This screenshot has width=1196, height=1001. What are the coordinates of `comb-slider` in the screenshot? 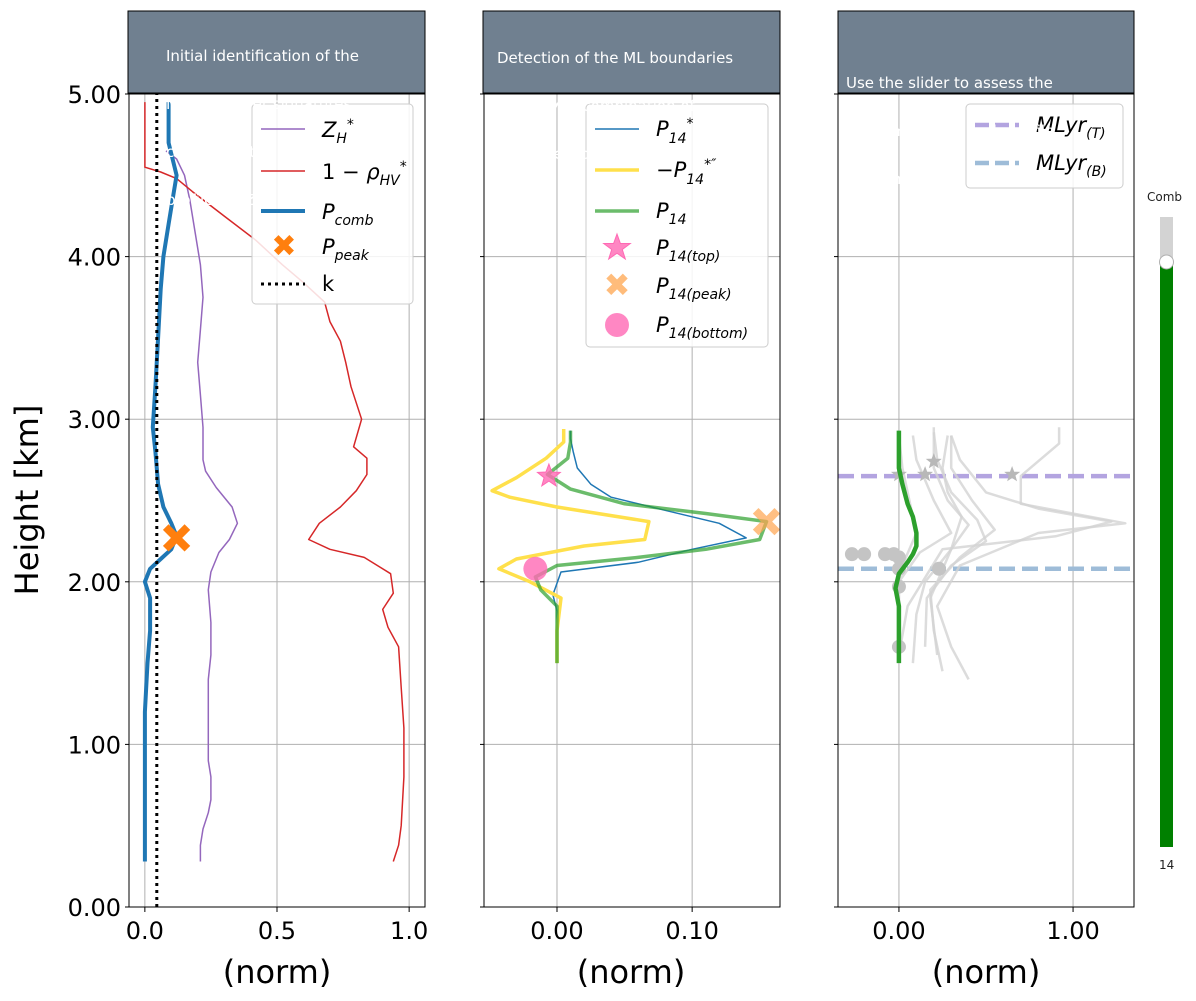 It's located at (1166, 532).